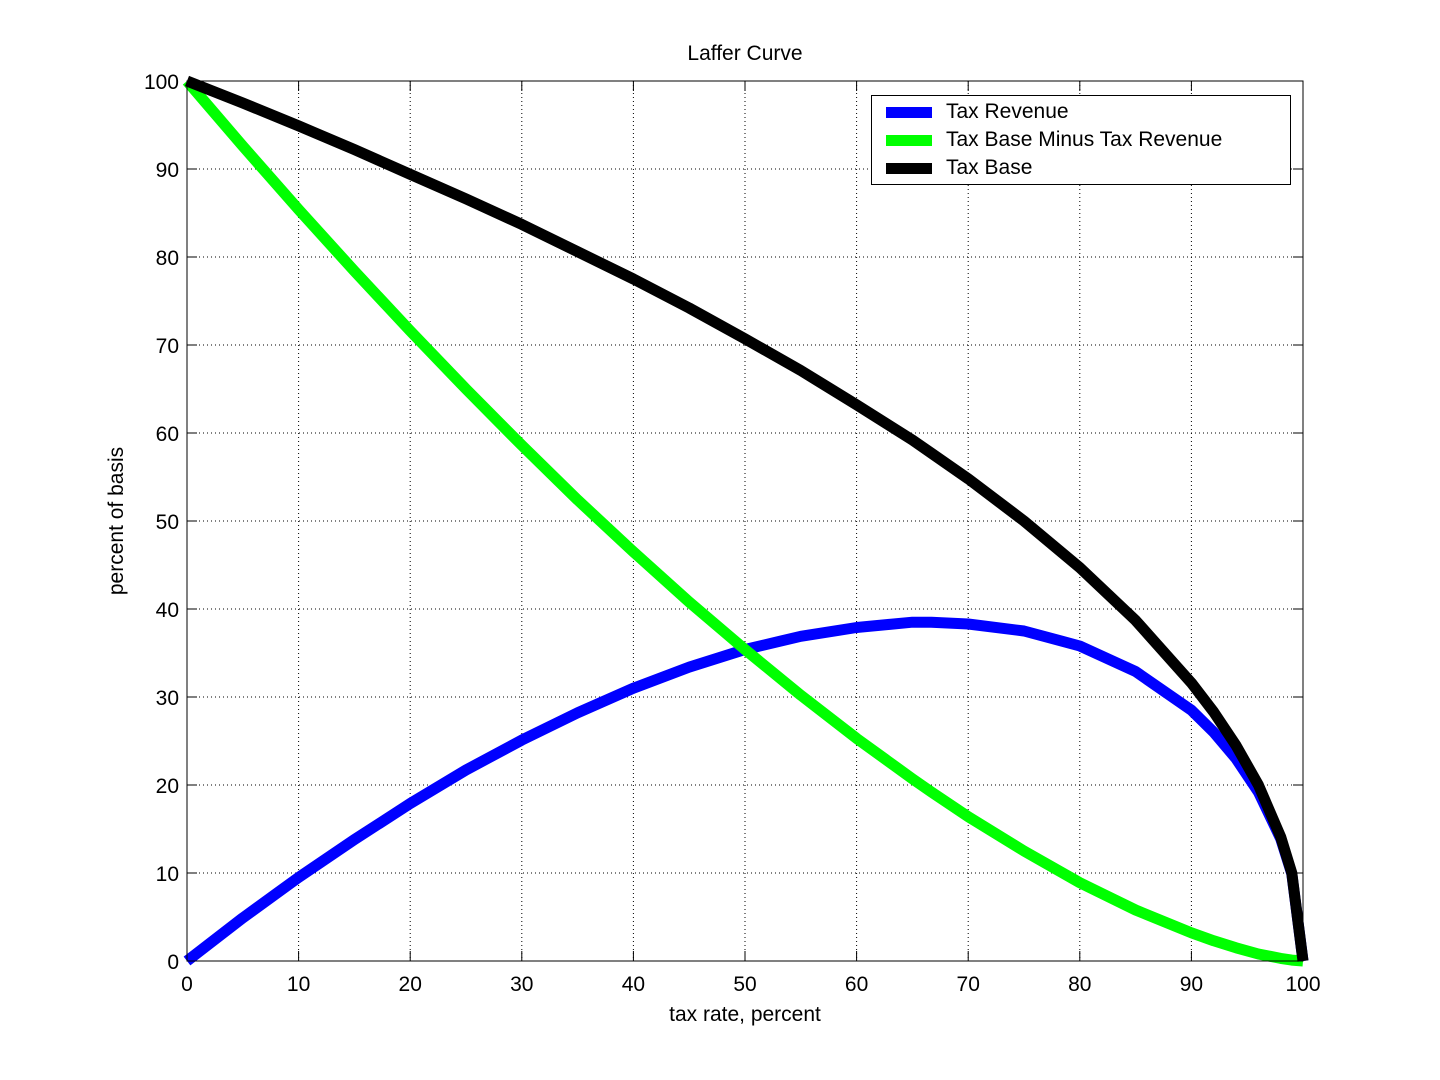 Image resolution: width=1440 pixels, height=1080 pixels. What do you see at coordinates (989, 167) in the screenshot?
I see `legend-label: Tax Base` at bounding box center [989, 167].